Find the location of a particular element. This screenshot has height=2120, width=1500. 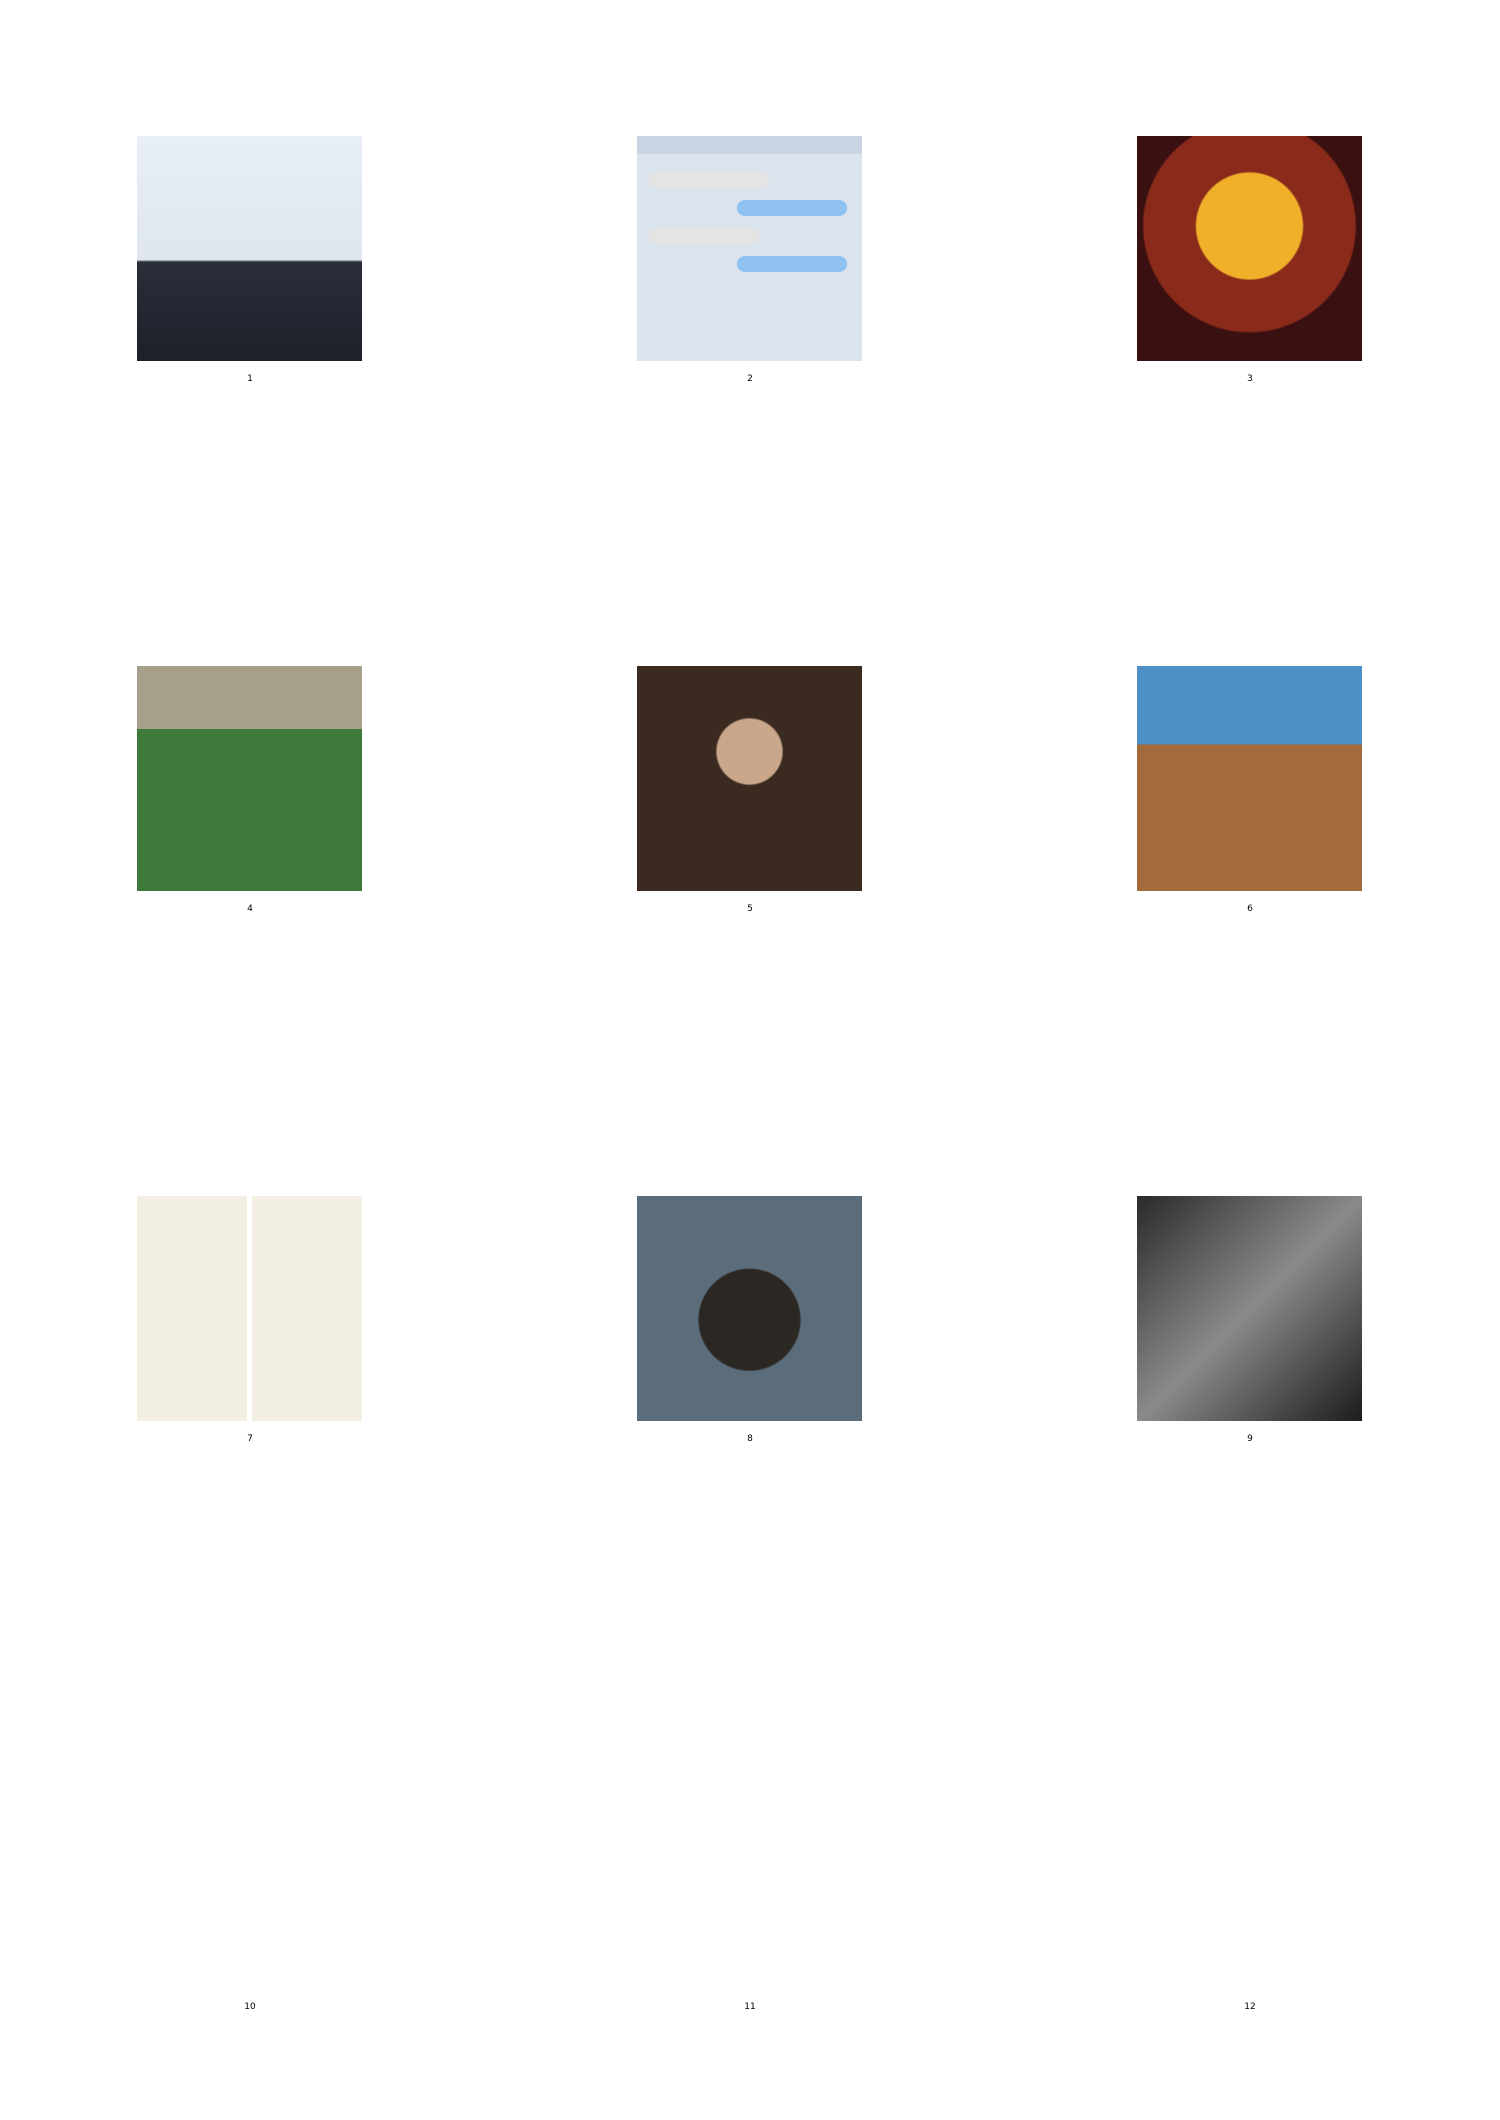

grid-cell-3: 3 is located at coordinates (1250, 265).